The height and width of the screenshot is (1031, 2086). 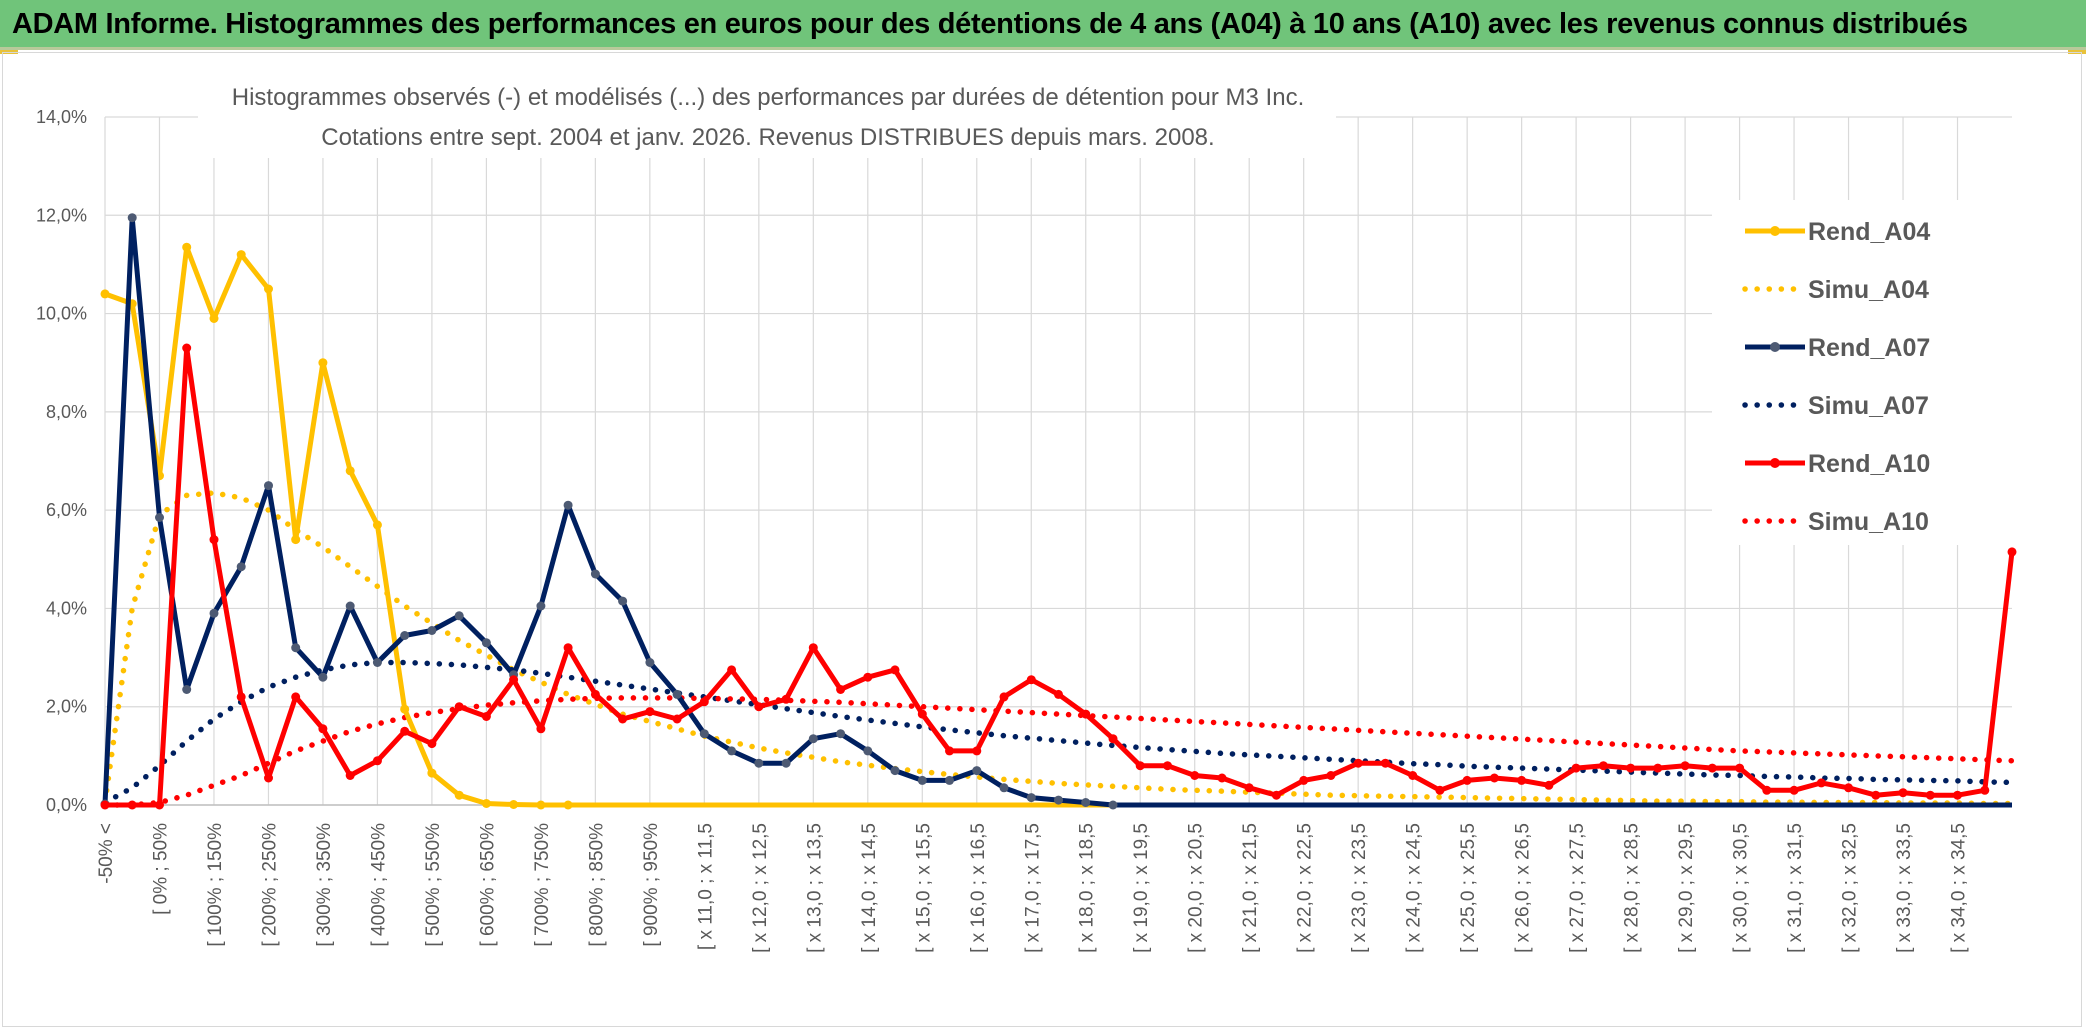 I want to click on legend-label-Rend_A10: Rend_A10, so click(x=1869, y=464).